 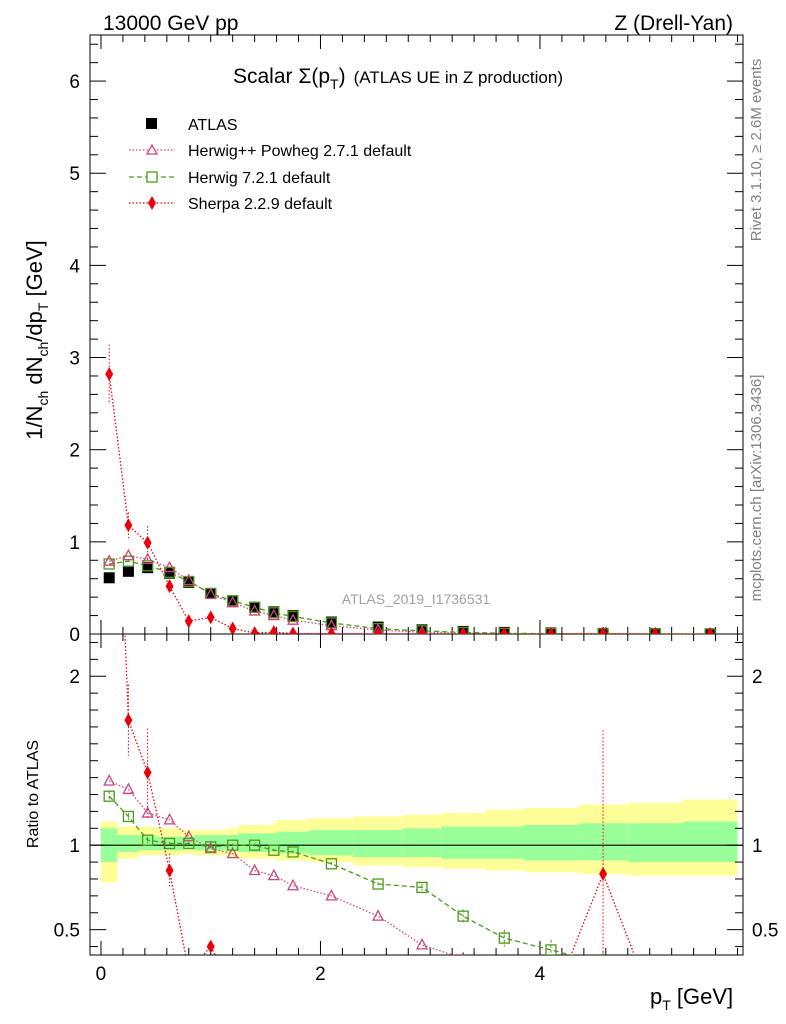 What do you see at coordinates (36, 340) in the screenshot?
I see `svg-text: 1/Nch dNch/dpT [GeV]` at bounding box center [36, 340].